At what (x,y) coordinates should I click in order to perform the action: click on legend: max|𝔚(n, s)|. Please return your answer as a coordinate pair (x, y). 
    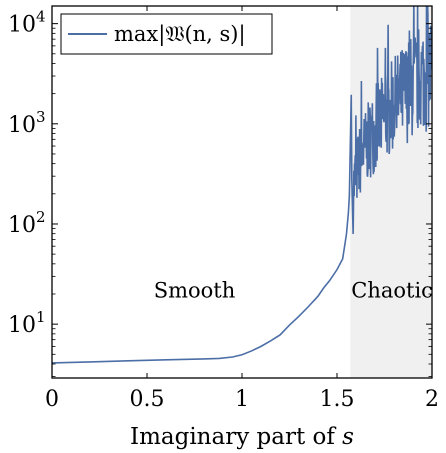
    Looking at the image, I should click on (166, 34).